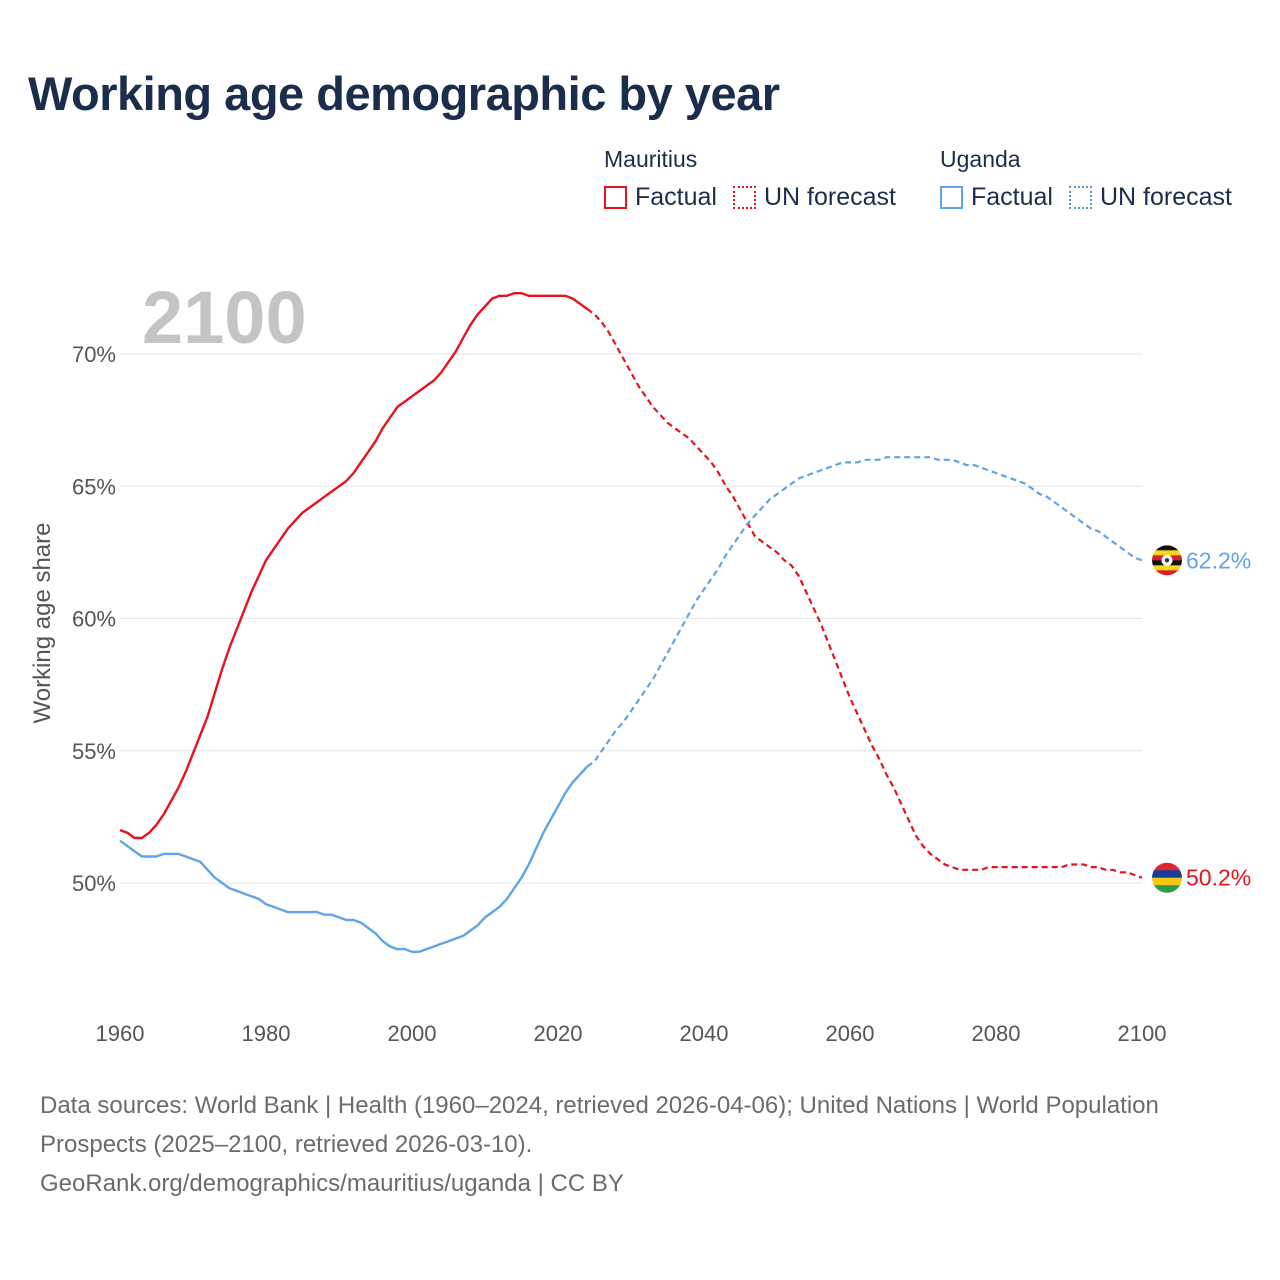 This screenshot has height=1280, width=1280. What do you see at coordinates (829, 197) in the screenshot?
I see `legend-label-mauritius-forecast: UN forecast` at bounding box center [829, 197].